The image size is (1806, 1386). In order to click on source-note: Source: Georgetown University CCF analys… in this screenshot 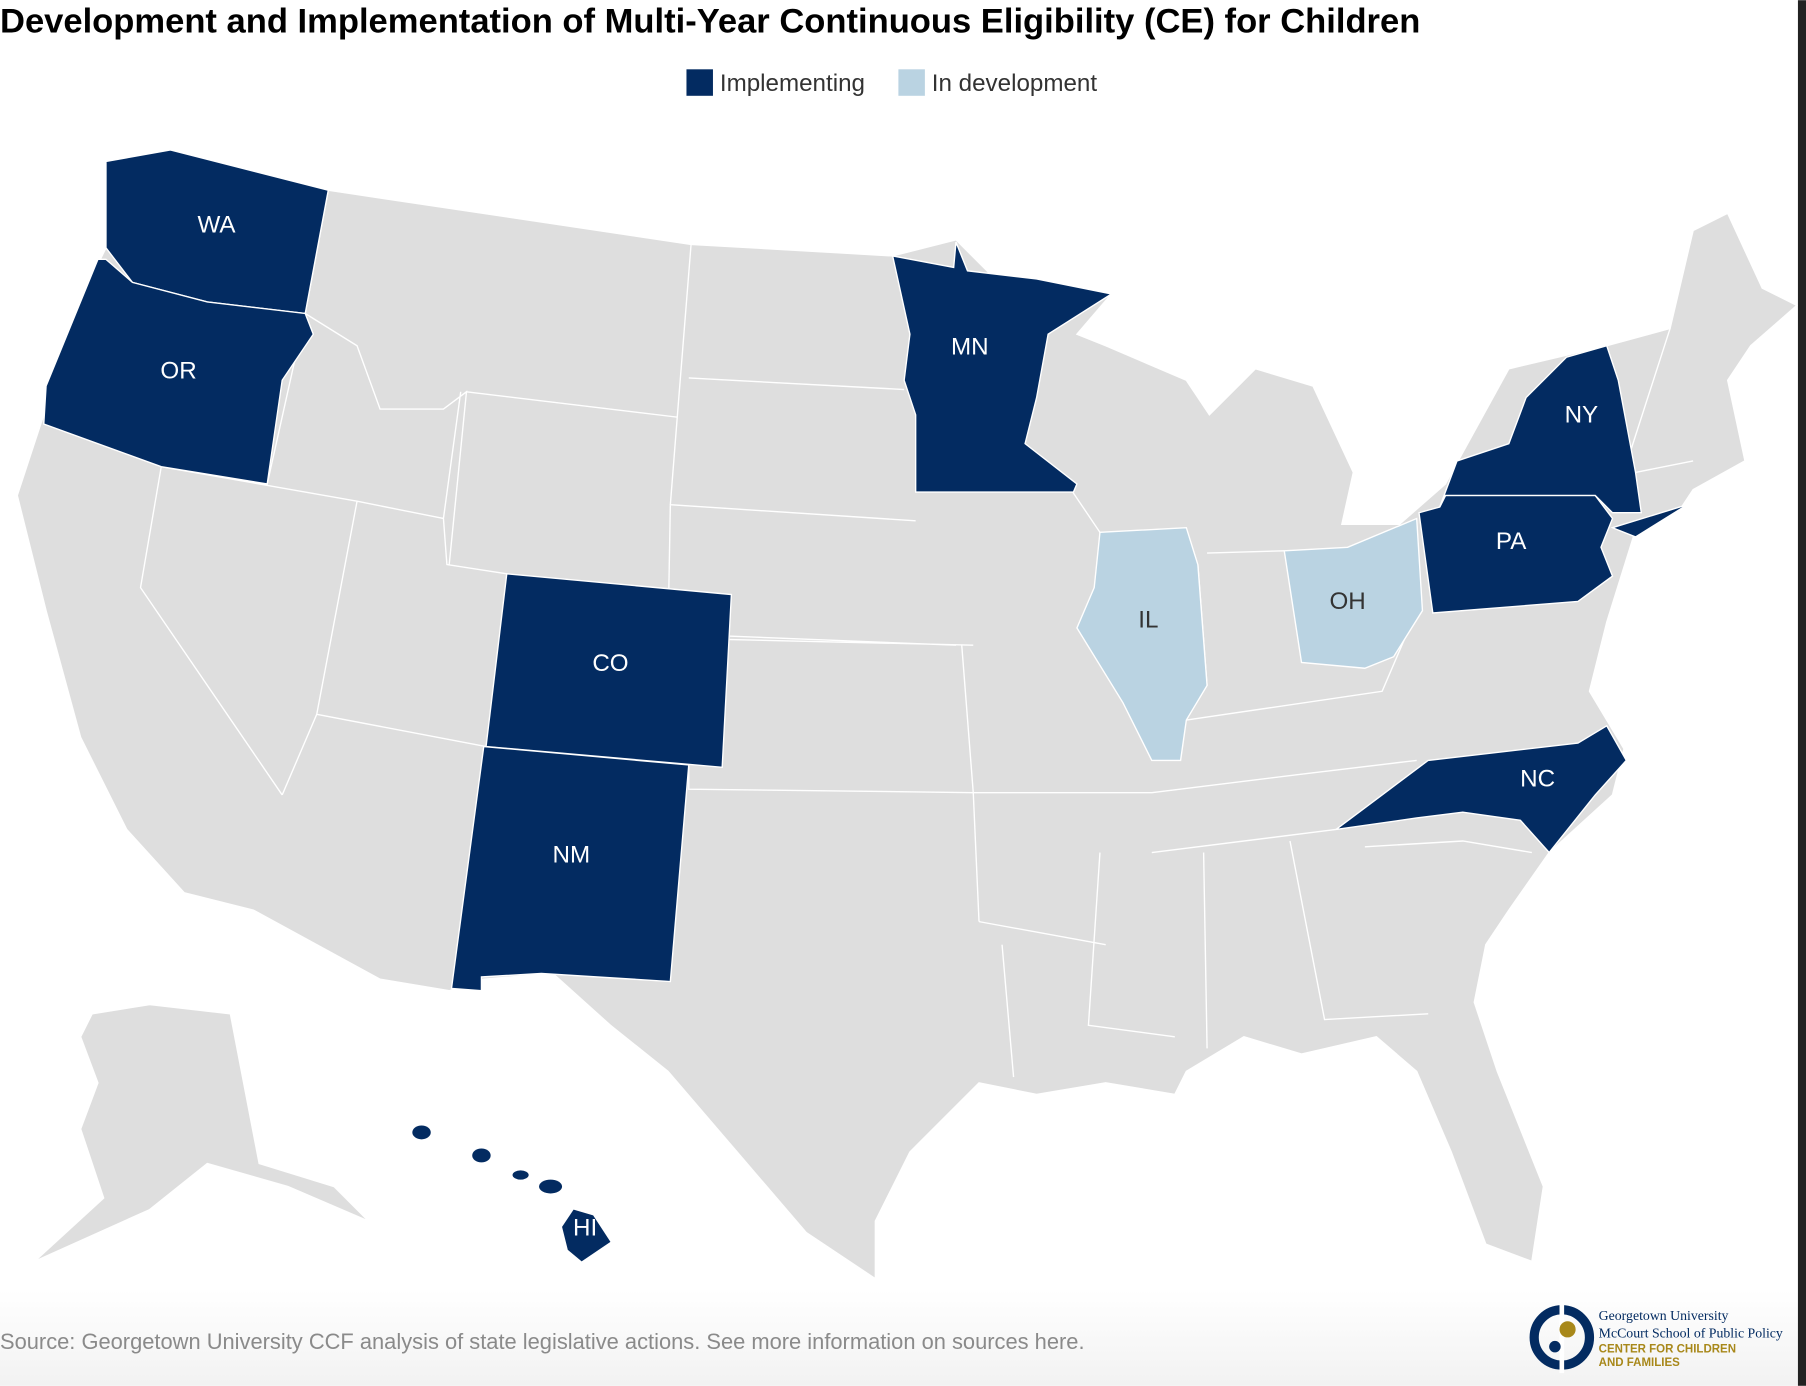, I will do `click(542, 1341)`.